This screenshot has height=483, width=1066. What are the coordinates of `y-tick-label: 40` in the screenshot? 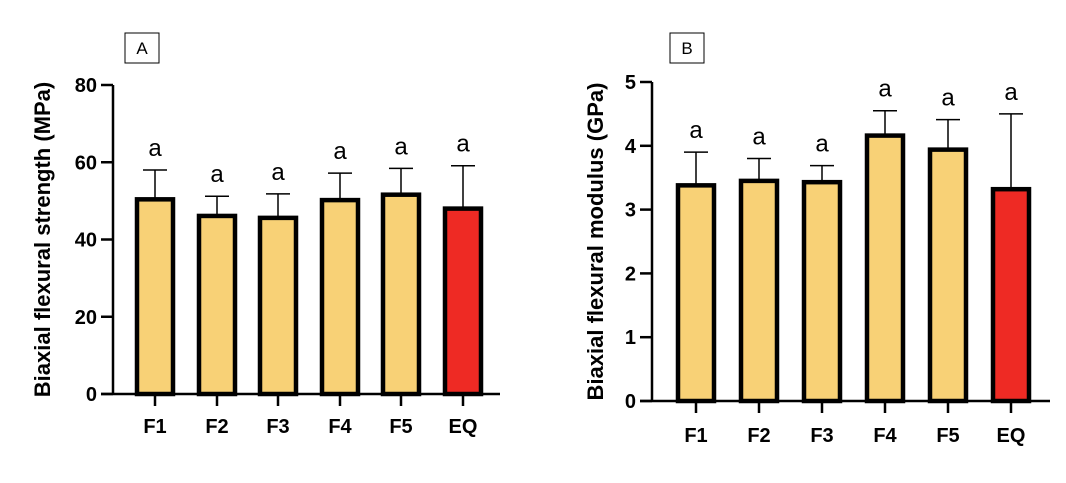 It's located at (86, 241).